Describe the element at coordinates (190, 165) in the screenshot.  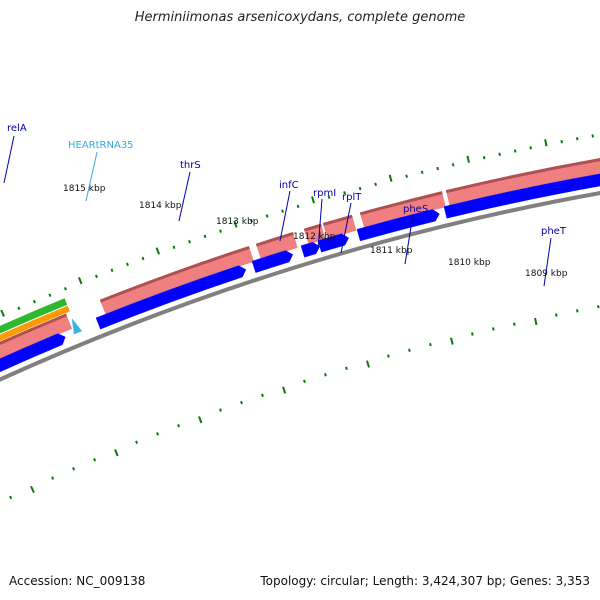
I see `feature-label-thrS: thrS` at that location.